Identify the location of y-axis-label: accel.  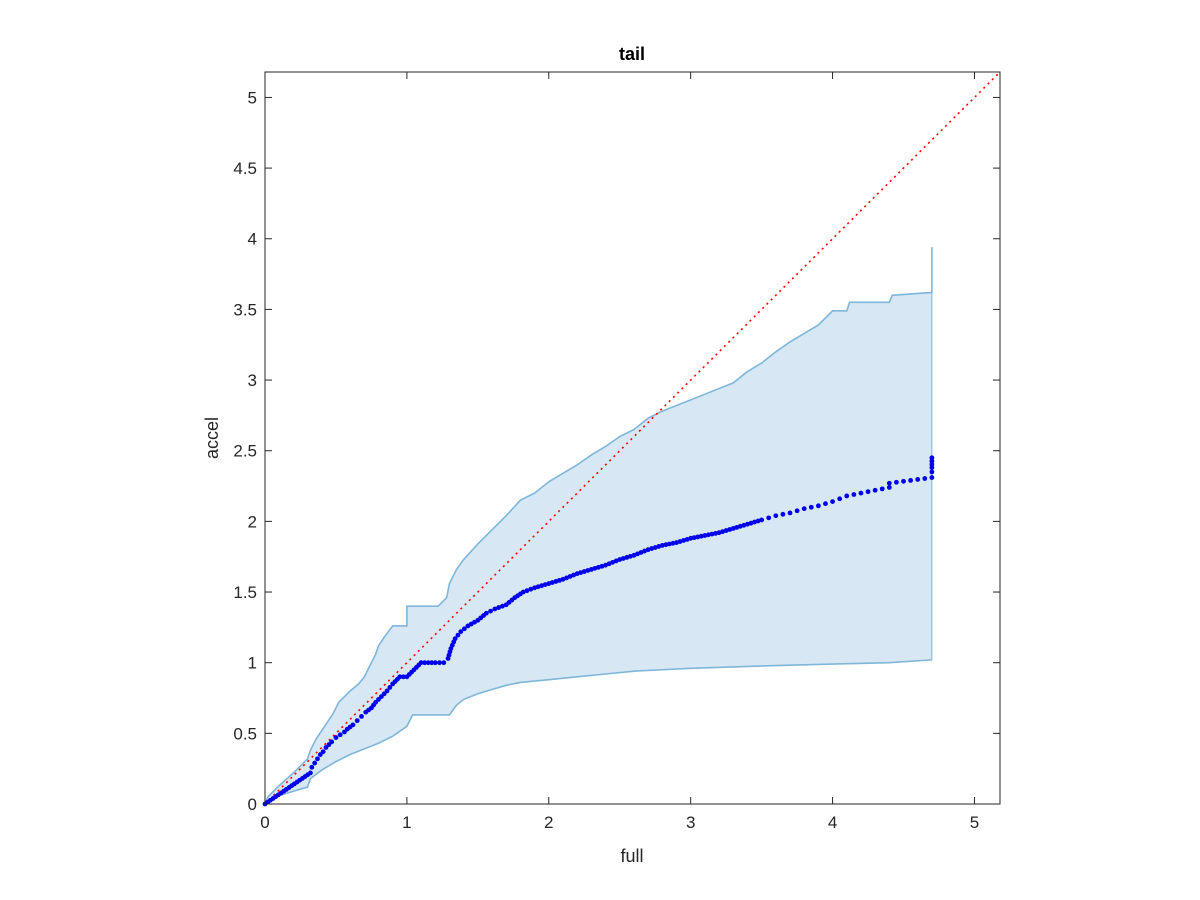
(212, 438).